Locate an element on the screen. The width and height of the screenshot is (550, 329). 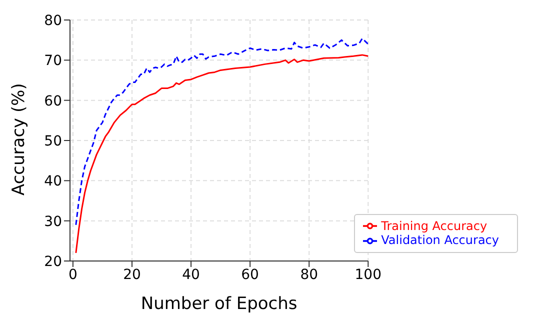
y-tick-label: 30 is located at coordinates (53, 222).